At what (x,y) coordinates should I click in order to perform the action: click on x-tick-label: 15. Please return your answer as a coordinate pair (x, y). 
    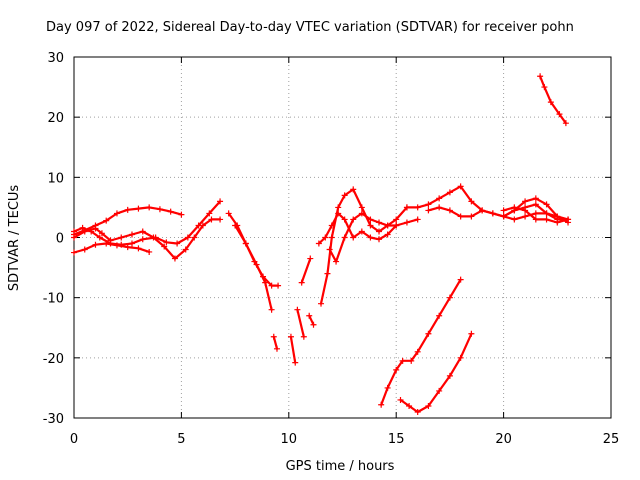
    Looking at the image, I should click on (396, 439).